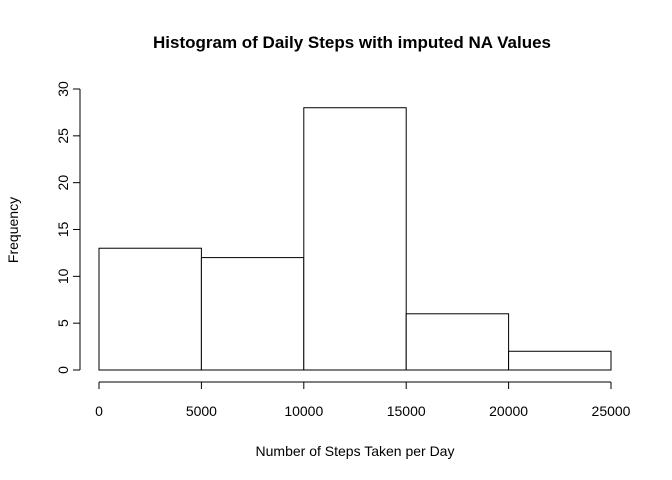  What do you see at coordinates (611, 411) in the screenshot?
I see `x-tick-label-5: 25000` at bounding box center [611, 411].